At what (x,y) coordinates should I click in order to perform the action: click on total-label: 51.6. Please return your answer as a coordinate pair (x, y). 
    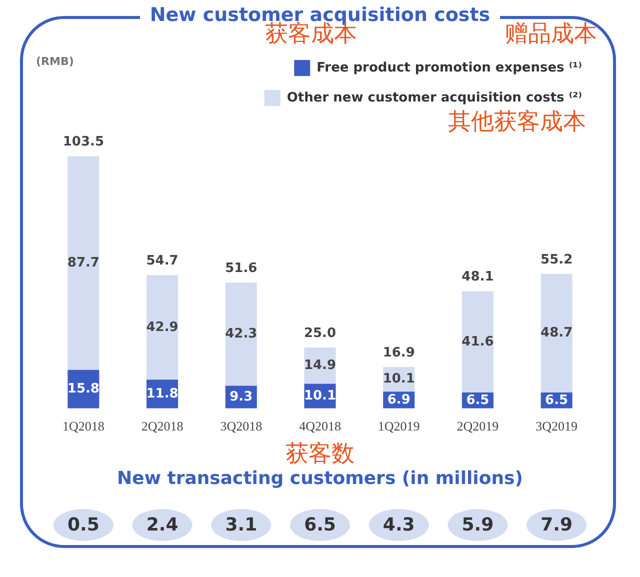
    Looking at the image, I should click on (241, 268).